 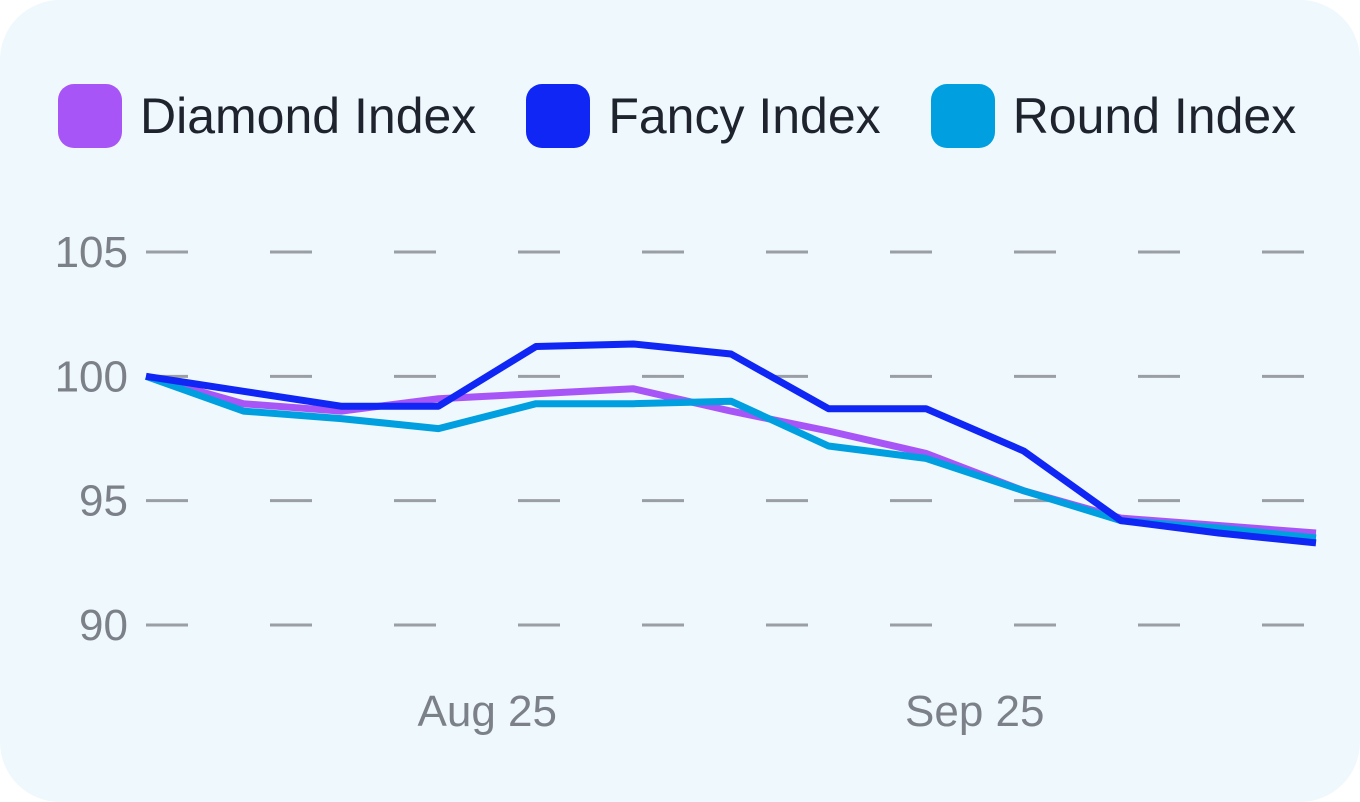 I want to click on legend-swatch-round-index, so click(x=962, y=116).